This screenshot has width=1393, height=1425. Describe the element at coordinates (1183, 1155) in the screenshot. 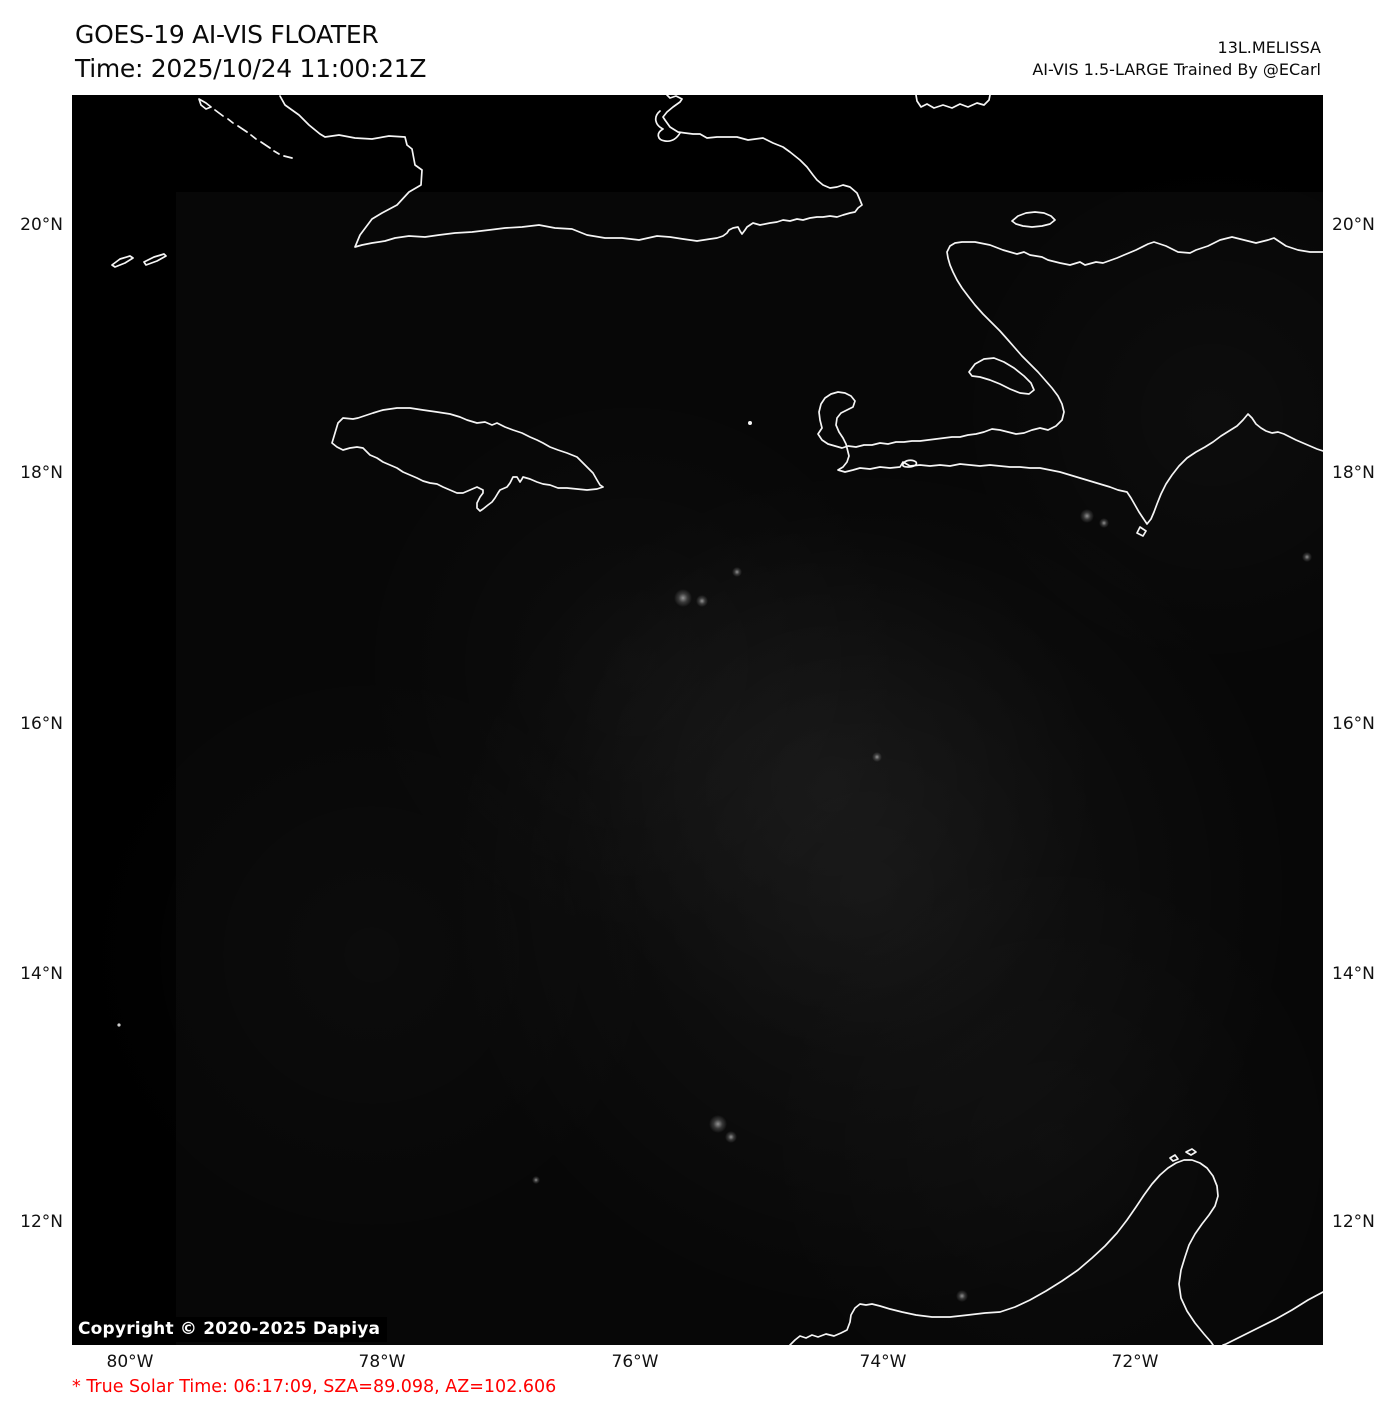

I see `guajira-islets` at that location.